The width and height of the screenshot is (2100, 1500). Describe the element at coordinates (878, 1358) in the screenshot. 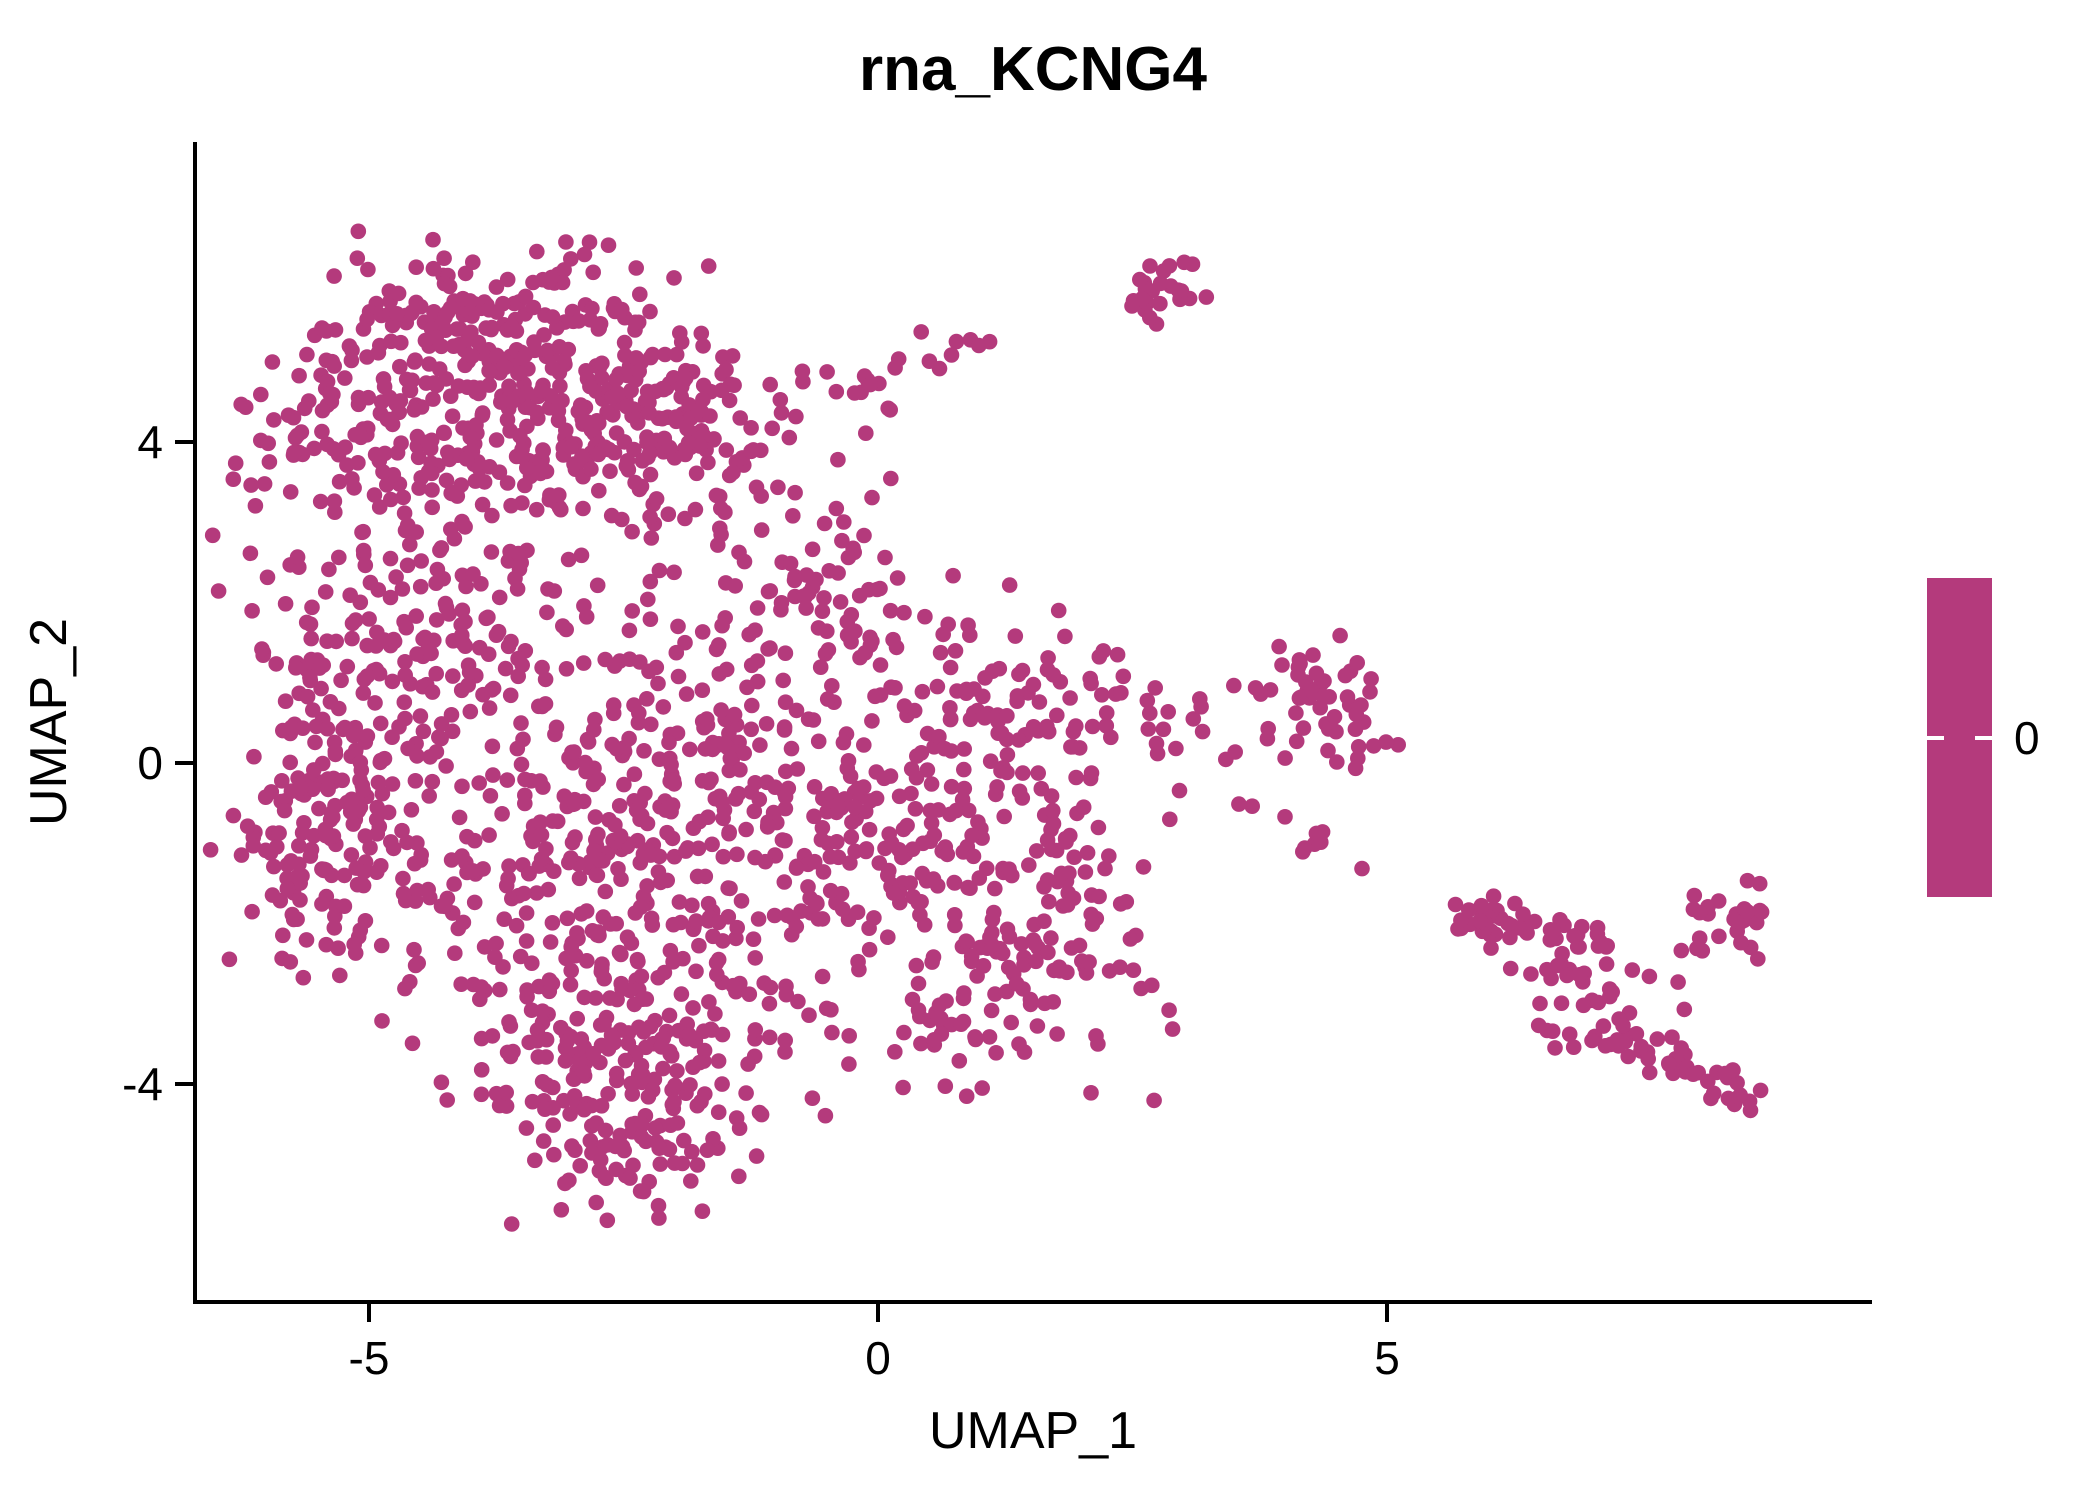

I see `x-tick-label: 0` at that location.